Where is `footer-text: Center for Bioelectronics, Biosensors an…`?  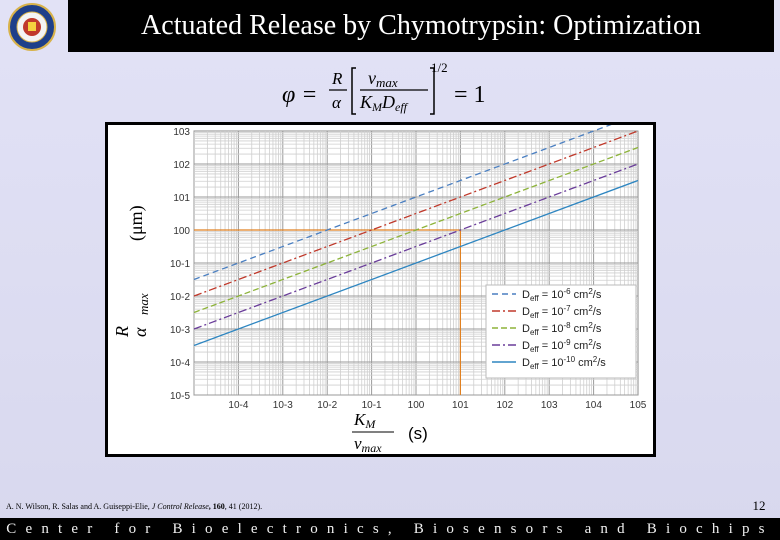
footer-text: Center for Bioelectronics, Biosensors an… is located at coordinates (390, 529).